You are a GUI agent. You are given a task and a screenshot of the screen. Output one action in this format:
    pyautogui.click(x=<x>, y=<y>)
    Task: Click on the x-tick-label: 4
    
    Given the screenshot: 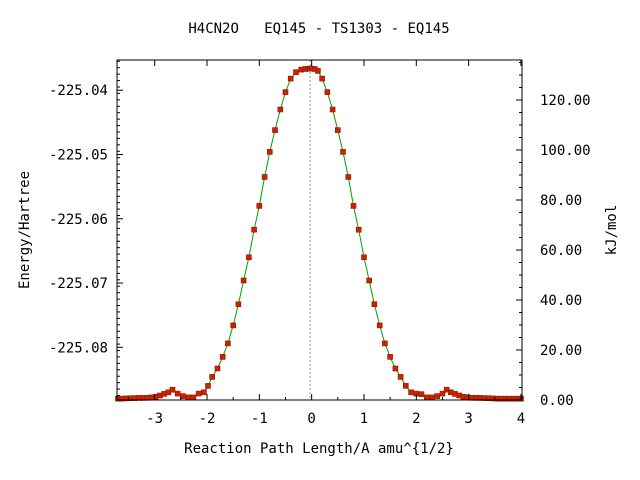 What is the action you would take?
    pyautogui.click(x=521, y=419)
    